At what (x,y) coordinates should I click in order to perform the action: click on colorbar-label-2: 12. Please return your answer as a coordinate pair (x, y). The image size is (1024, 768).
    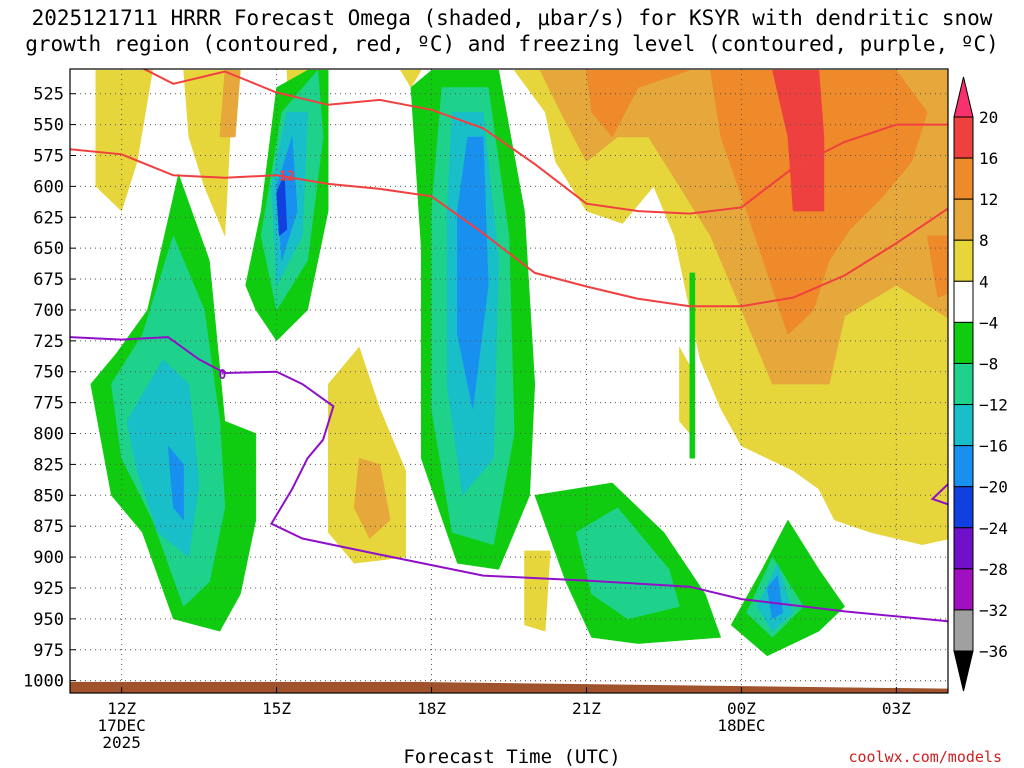
    Looking at the image, I should click on (988, 199).